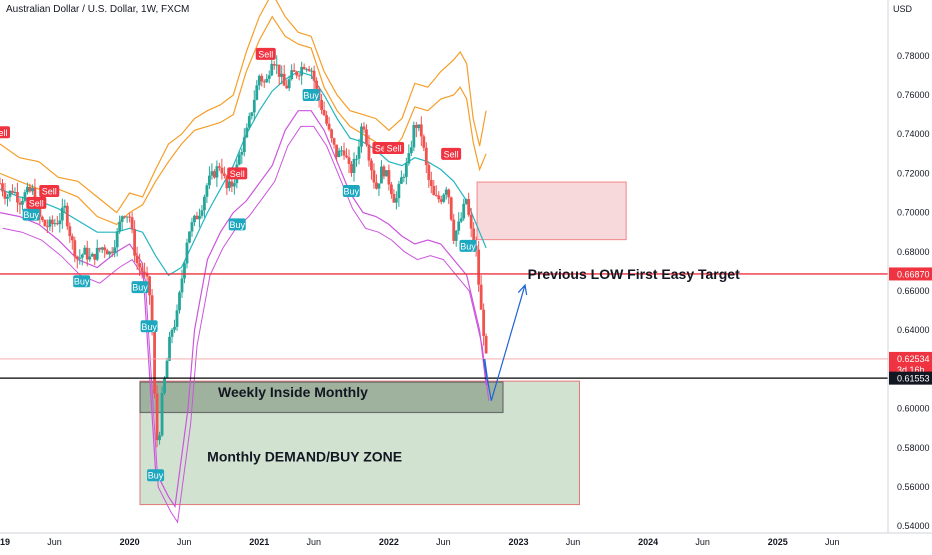  I want to click on price-tick-label: 0.72000, so click(913, 173).